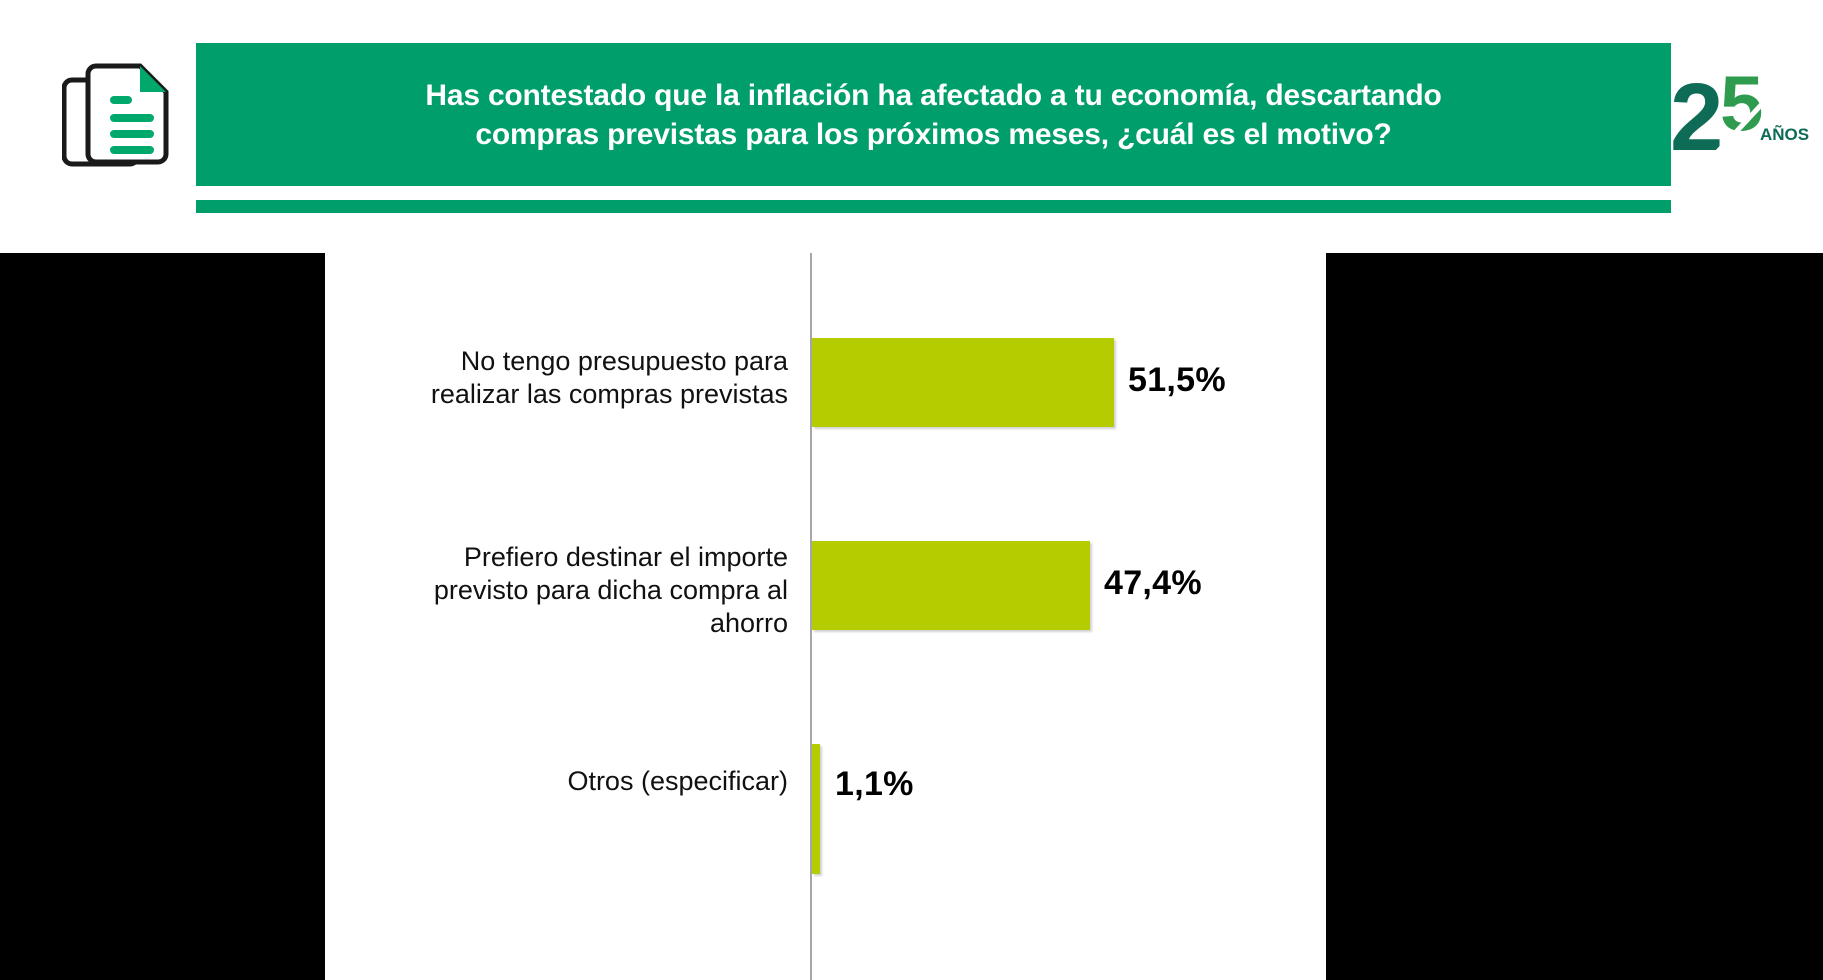 The image size is (1823, 980). I want to click on category-label-0-line-1: realizar las compras previstas, so click(609, 393).